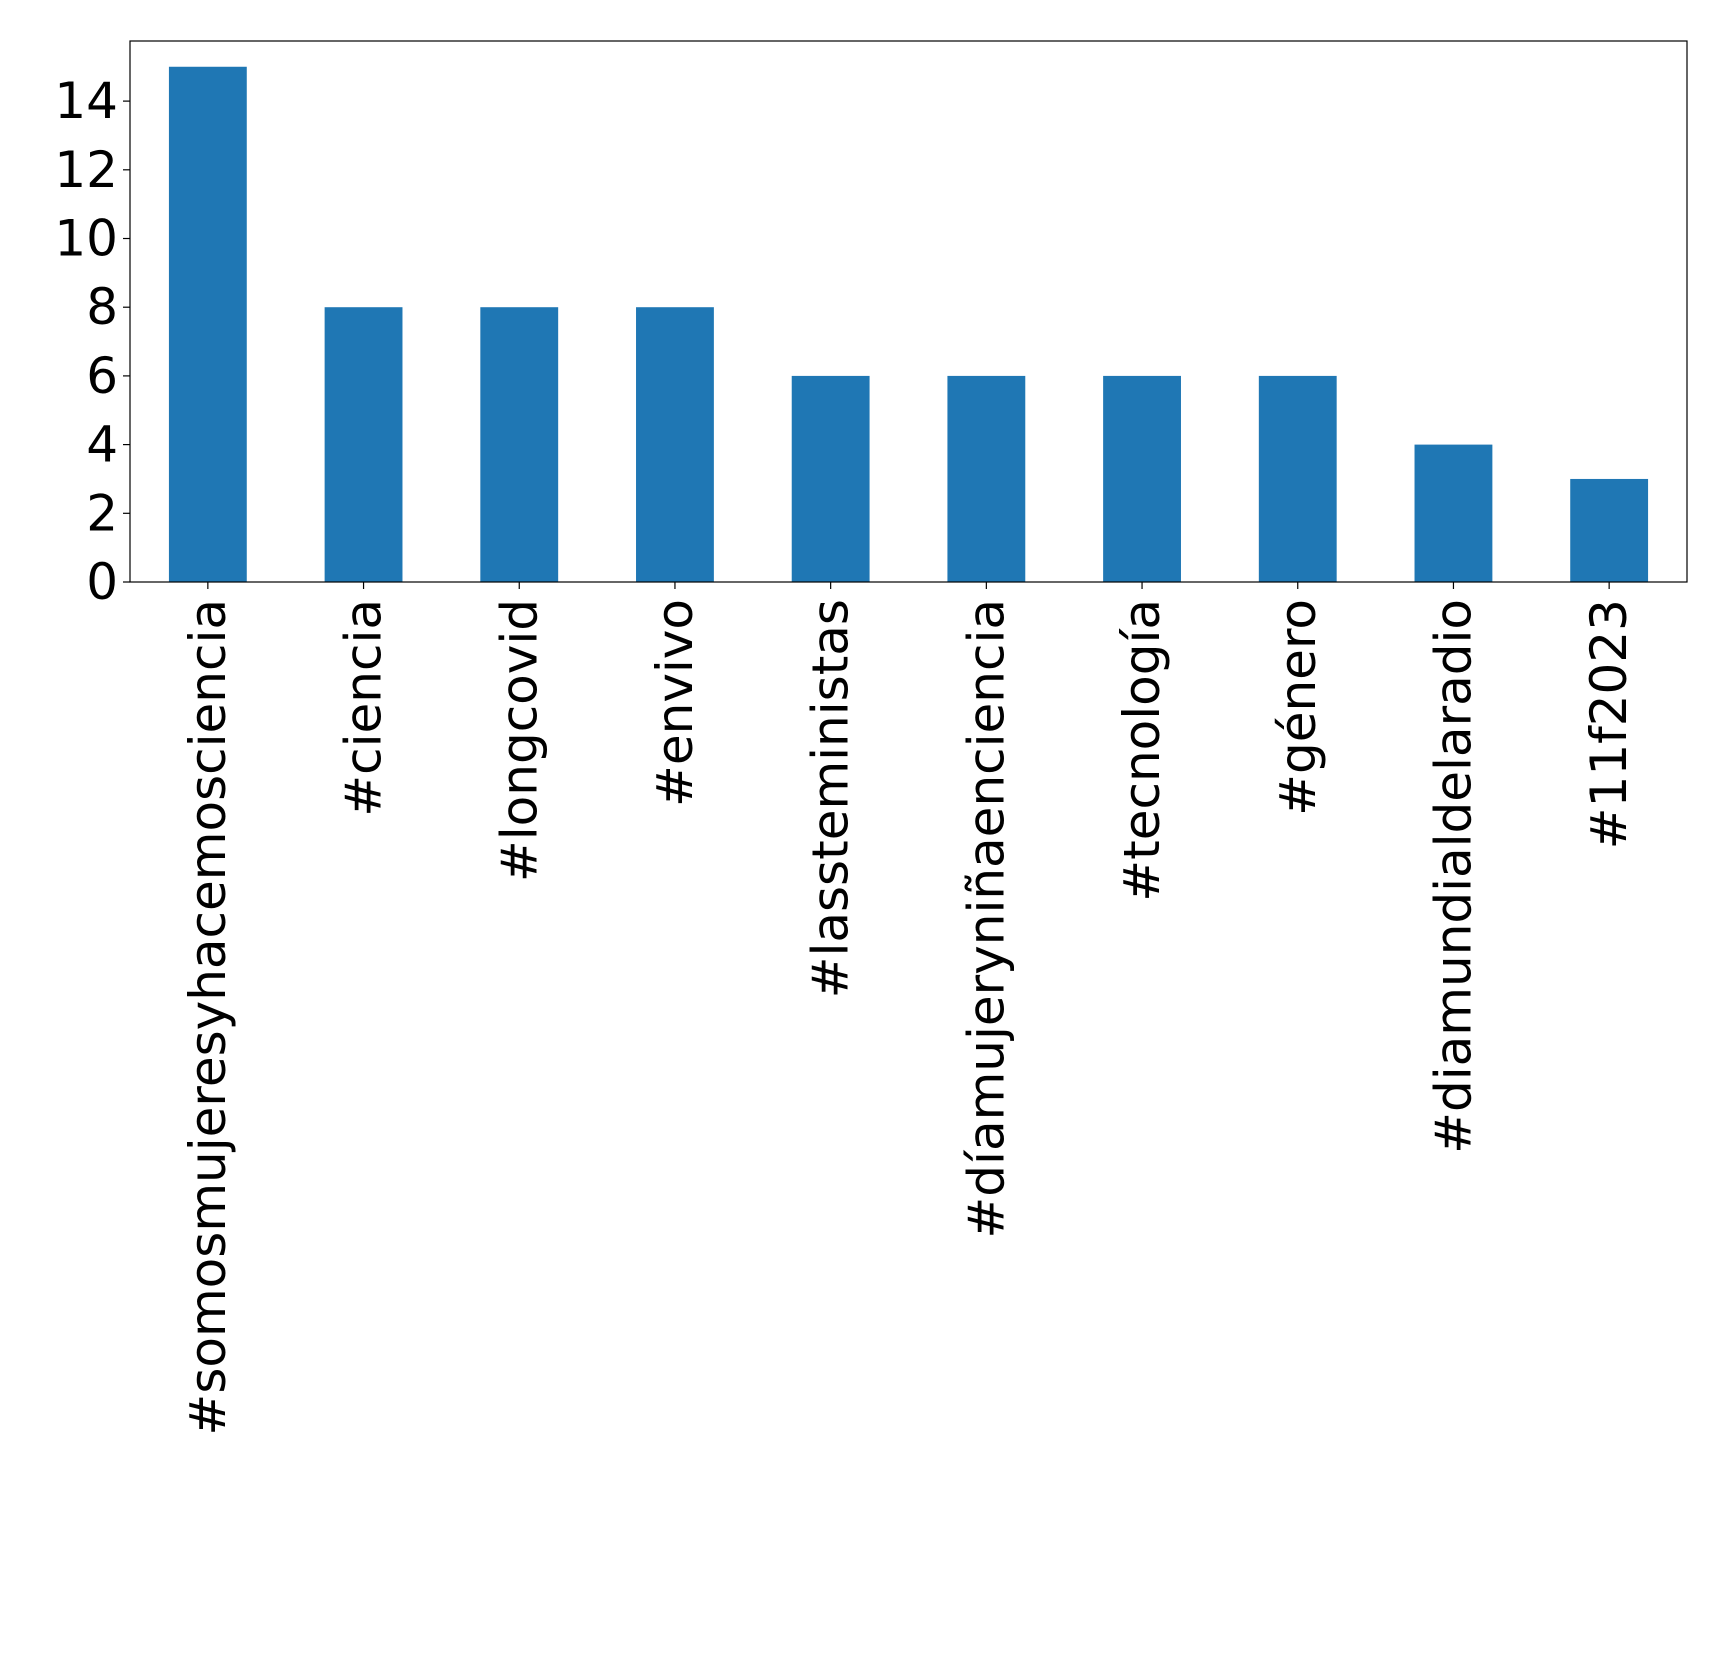  Describe the element at coordinates (986, 919) in the screenshot. I see `x-tick-label: #díamujeryniñaenciencia` at that location.